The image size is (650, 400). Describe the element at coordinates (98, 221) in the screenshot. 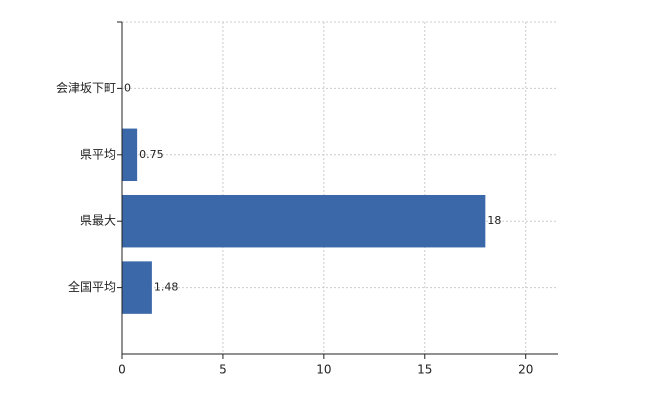

I see `y-tick-label: 県最大` at that location.